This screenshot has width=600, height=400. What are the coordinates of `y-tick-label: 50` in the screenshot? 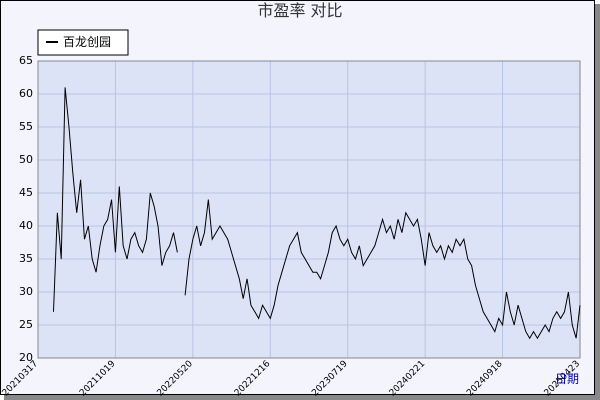 It's located at (26, 159).